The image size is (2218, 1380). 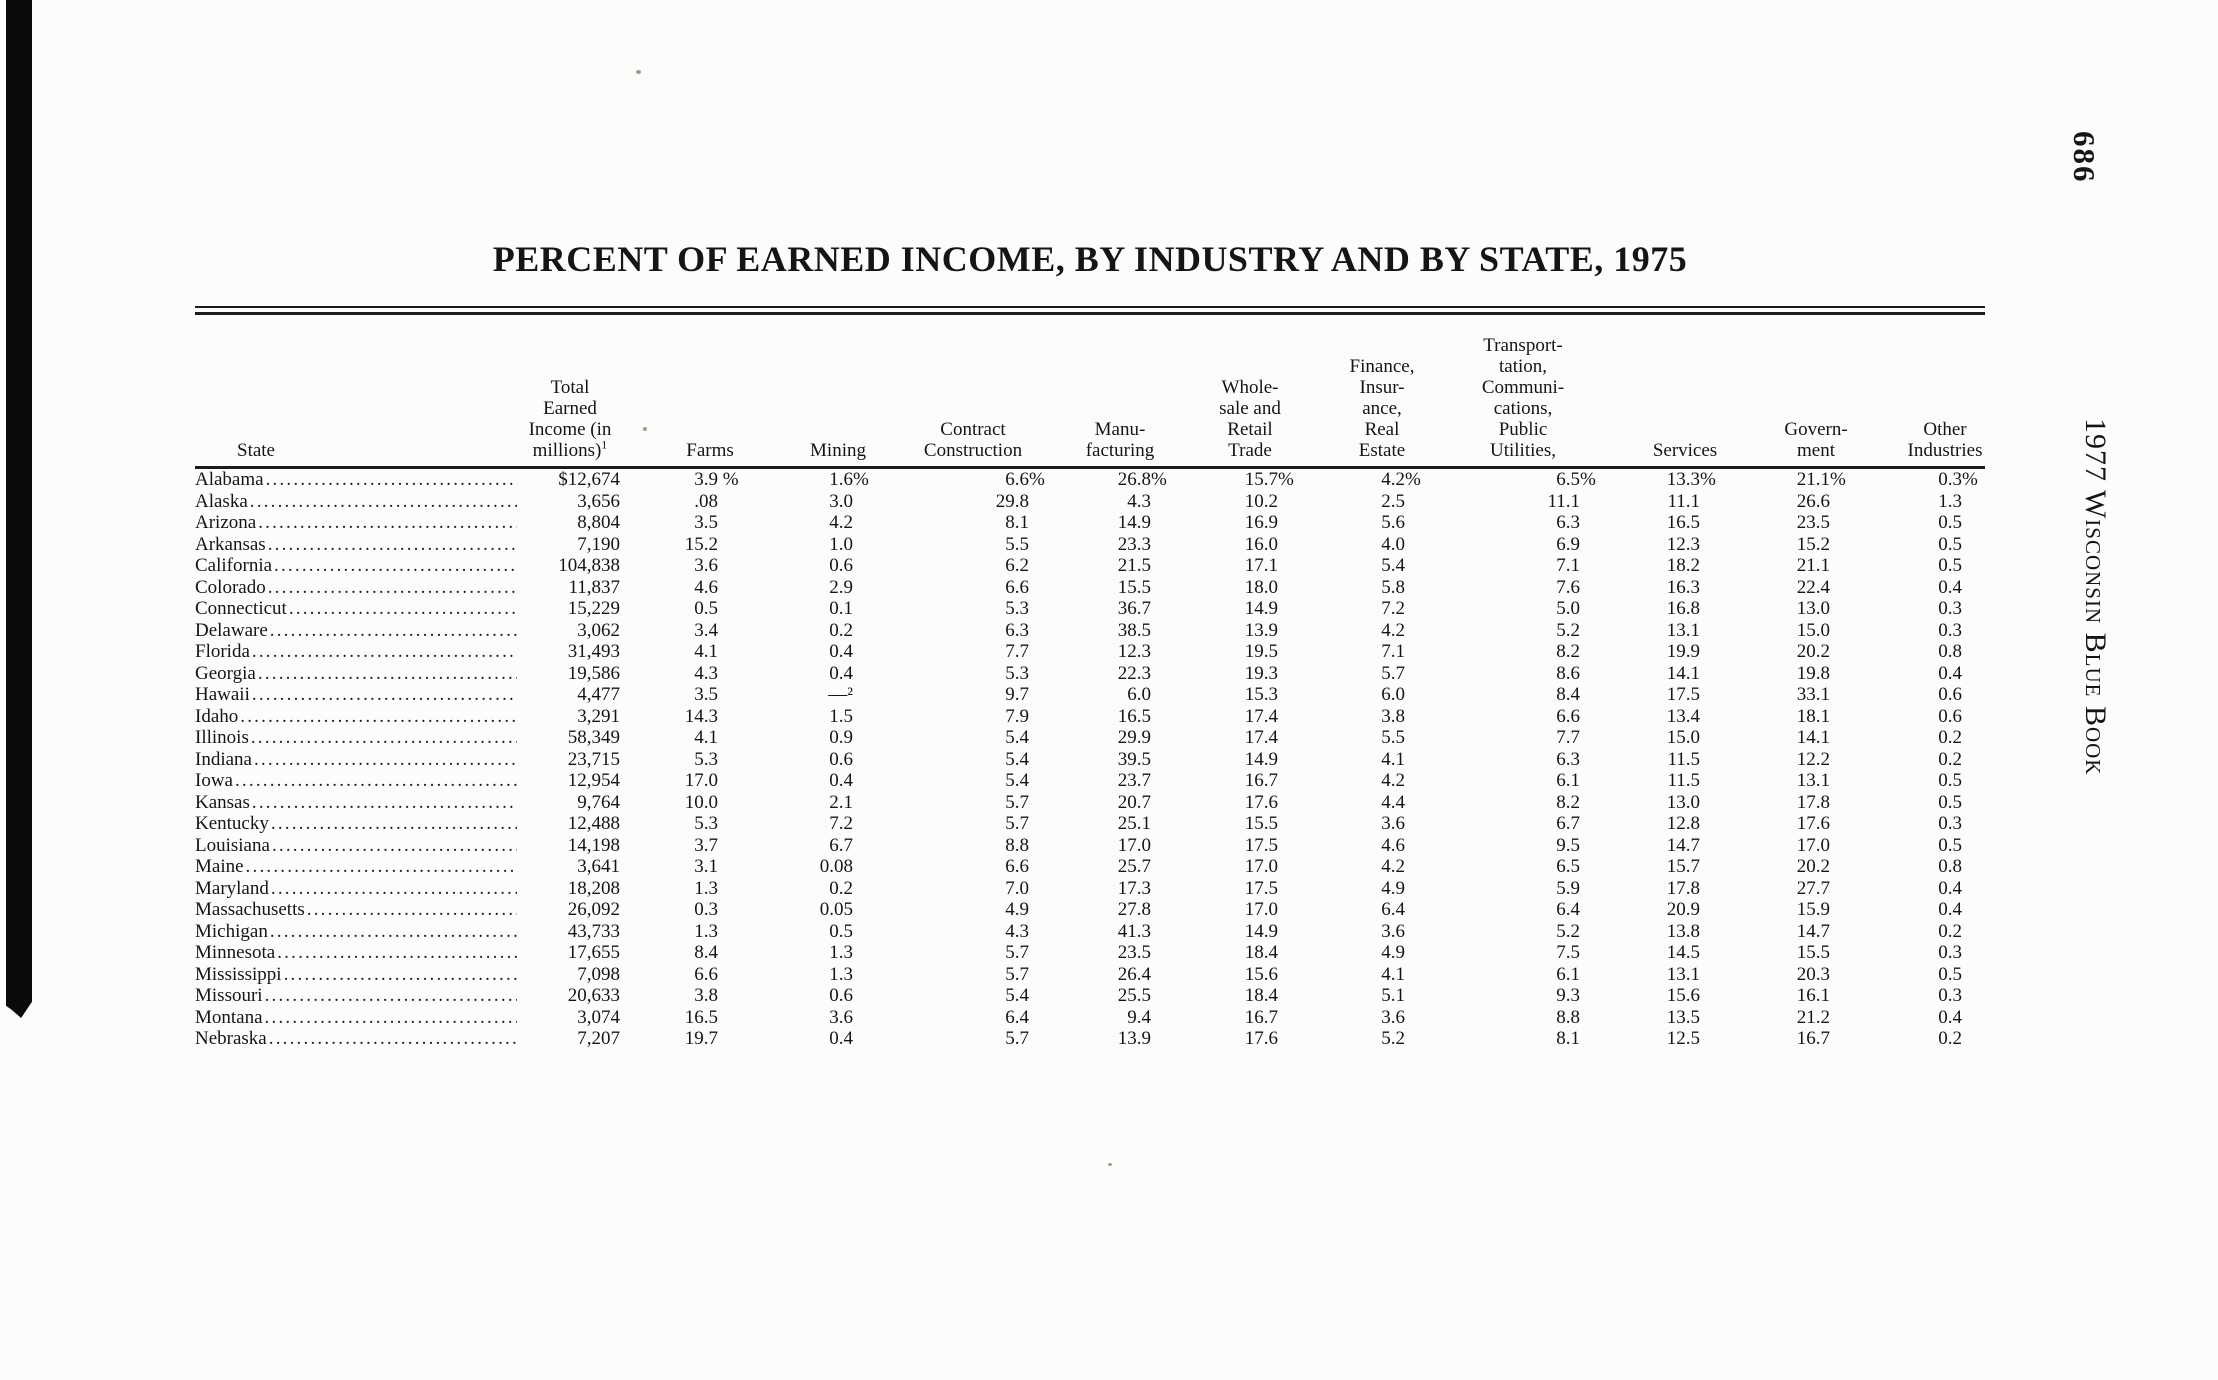 What do you see at coordinates (841, 587) in the screenshot?
I see `value-cell-mining: 2.9` at bounding box center [841, 587].